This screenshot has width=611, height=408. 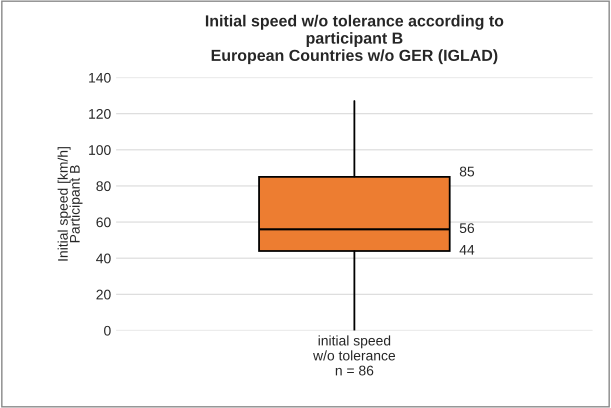 What do you see at coordinates (100, 150) in the screenshot?
I see `y-tick-label: 100` at bounding box center [100, 150].